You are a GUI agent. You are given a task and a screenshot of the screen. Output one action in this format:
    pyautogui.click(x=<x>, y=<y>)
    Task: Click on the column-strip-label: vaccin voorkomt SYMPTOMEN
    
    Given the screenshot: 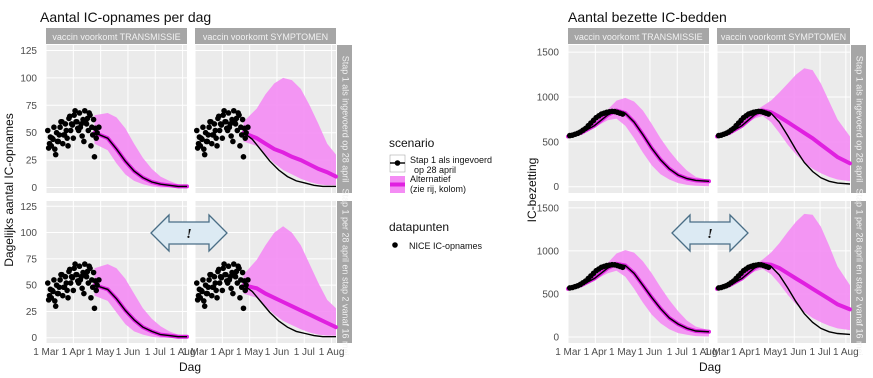 What is the action you would take?
    pyautogui.click(x=783, y=37)
    